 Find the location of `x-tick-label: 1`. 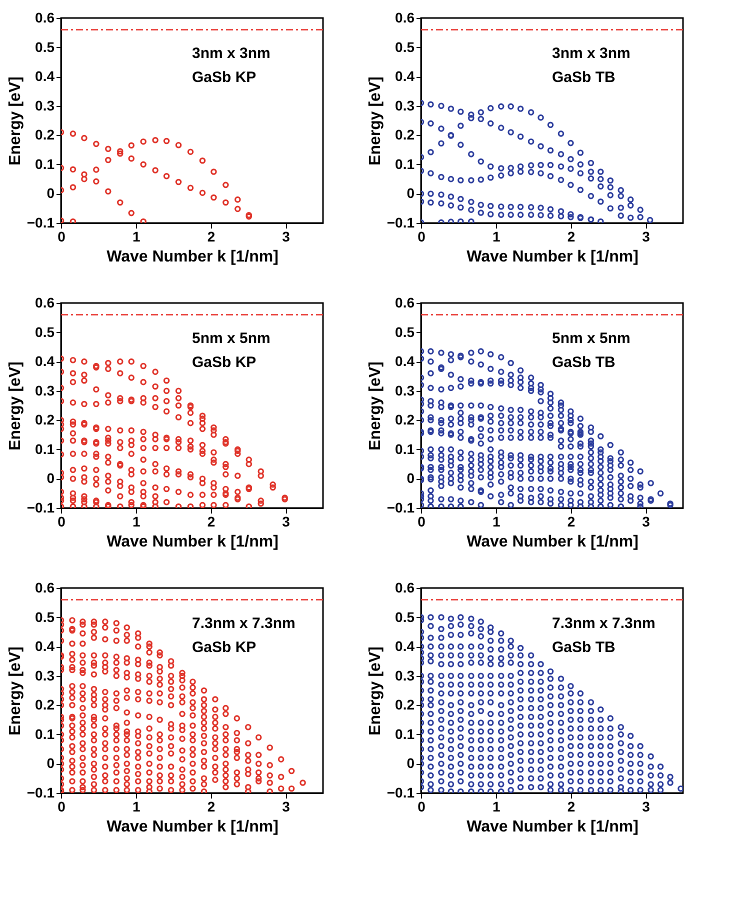

x-tick-label: 1 is located at coordinates (496, 522).